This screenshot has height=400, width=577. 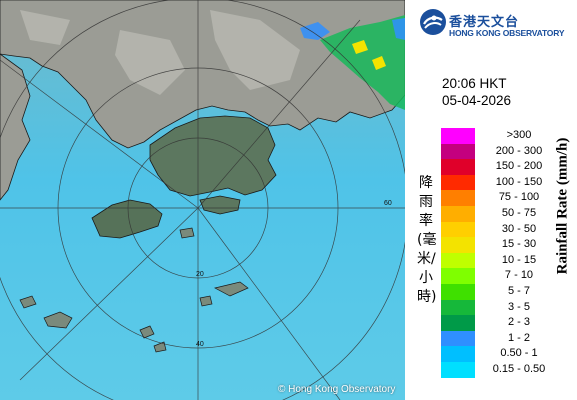 What do you see at coordinates (519, 368) in the screenshot?
I see `legend-label: 0.15 - 0.50` at bounding box center [519, 368].